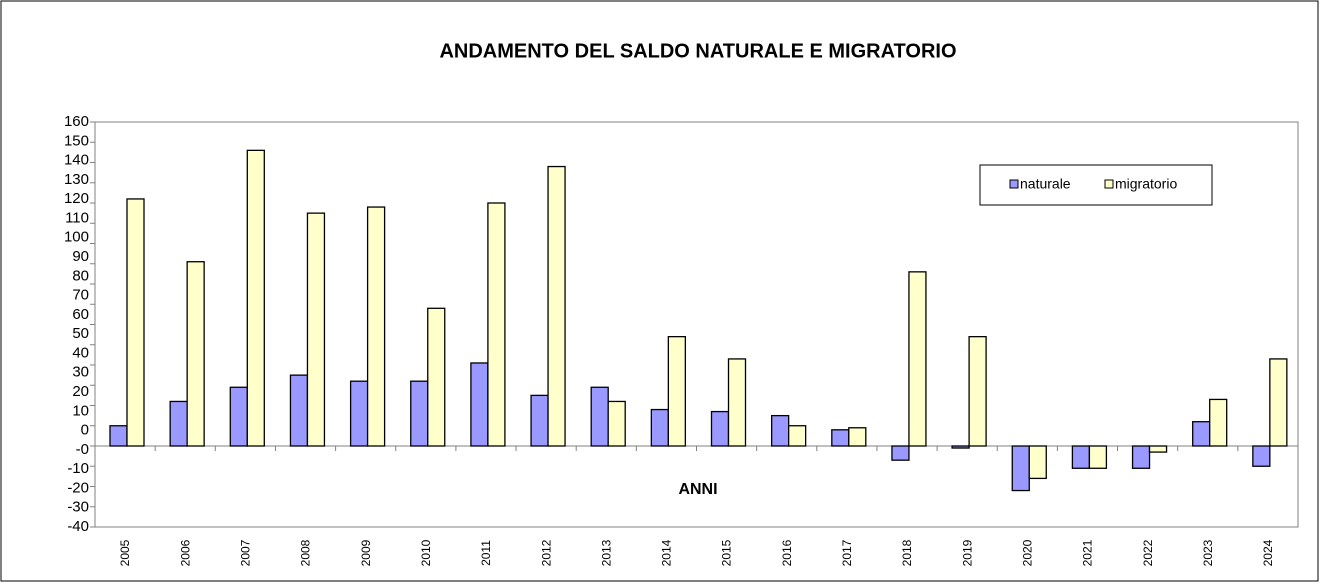 The width and height of the screenshot is (1320, 588). Describe the element at coordinates (1146, 184) in the screenshot. I see `legend-label: migratorio` at that location.